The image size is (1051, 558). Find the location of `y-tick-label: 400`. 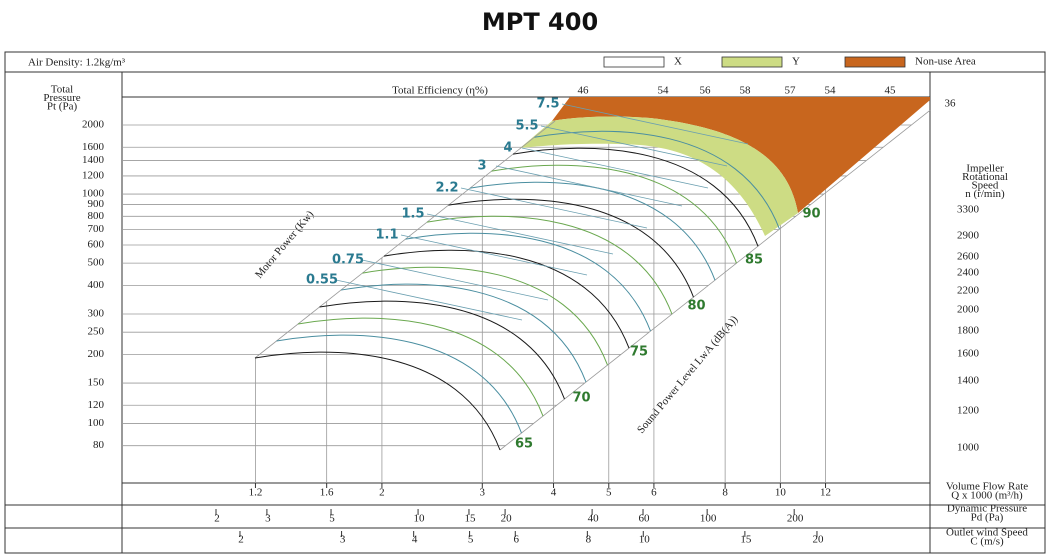

y-tick-label: 400 is located at coordinates (96, 285).